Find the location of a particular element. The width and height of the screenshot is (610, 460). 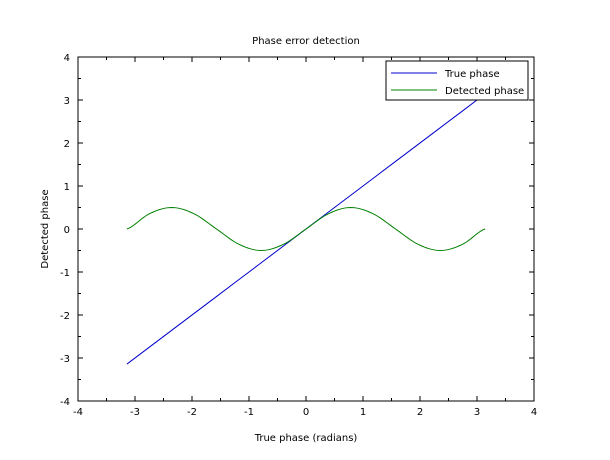

x-tick-label: -4 is located at coordinates (78, 412).